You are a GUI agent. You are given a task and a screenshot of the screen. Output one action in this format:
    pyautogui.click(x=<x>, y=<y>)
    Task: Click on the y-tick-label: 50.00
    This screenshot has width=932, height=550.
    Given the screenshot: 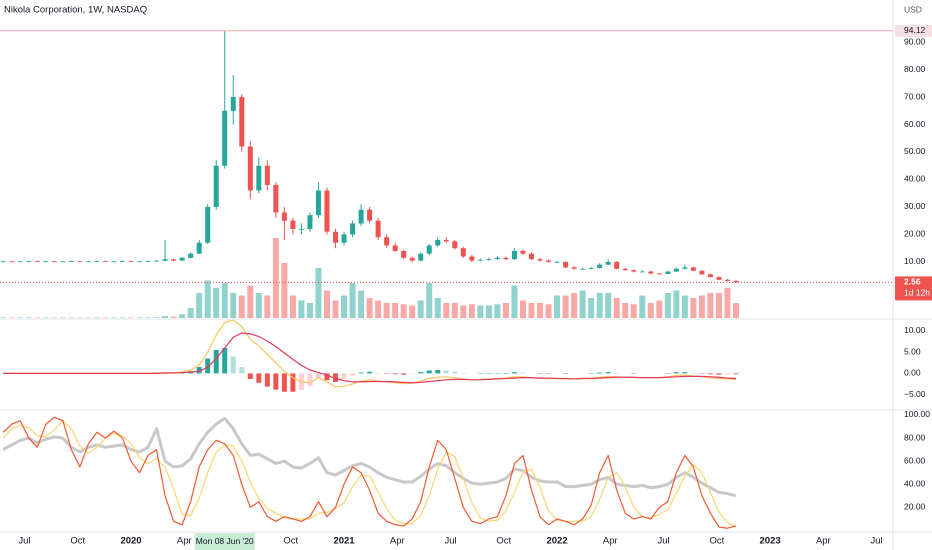 What is the action you would take?
    pyautogui.click(x=915, y=151)
    